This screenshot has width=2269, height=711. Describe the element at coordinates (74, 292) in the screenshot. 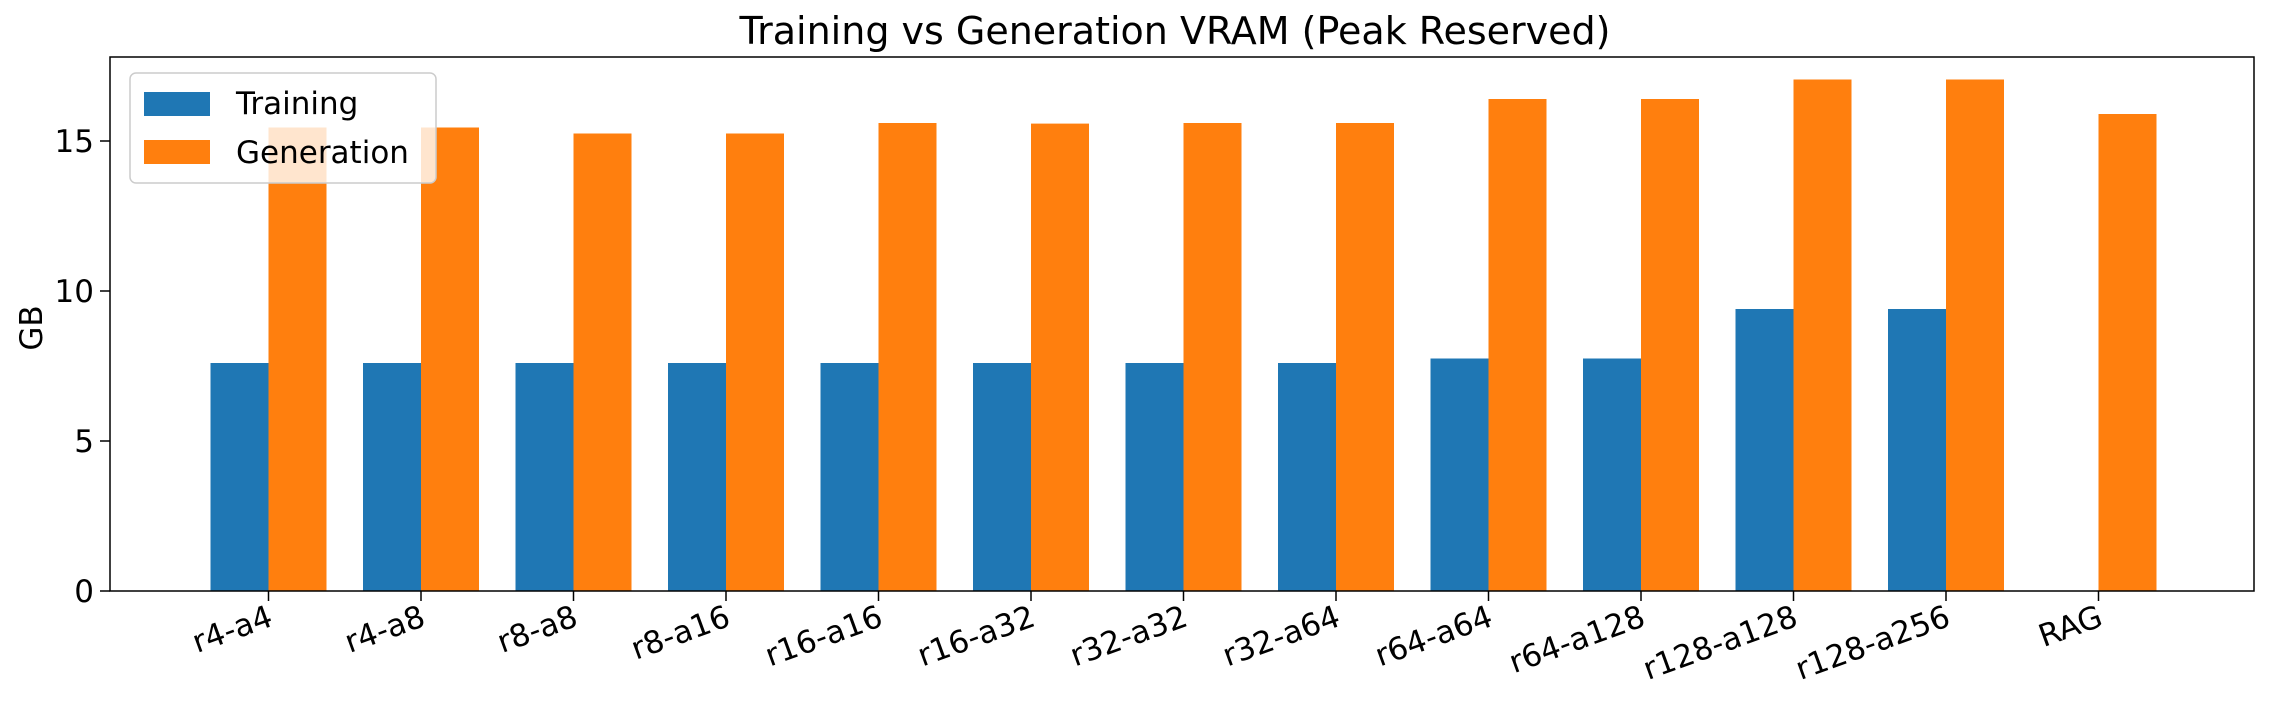

I see `y-tick-label: 10` at that location.